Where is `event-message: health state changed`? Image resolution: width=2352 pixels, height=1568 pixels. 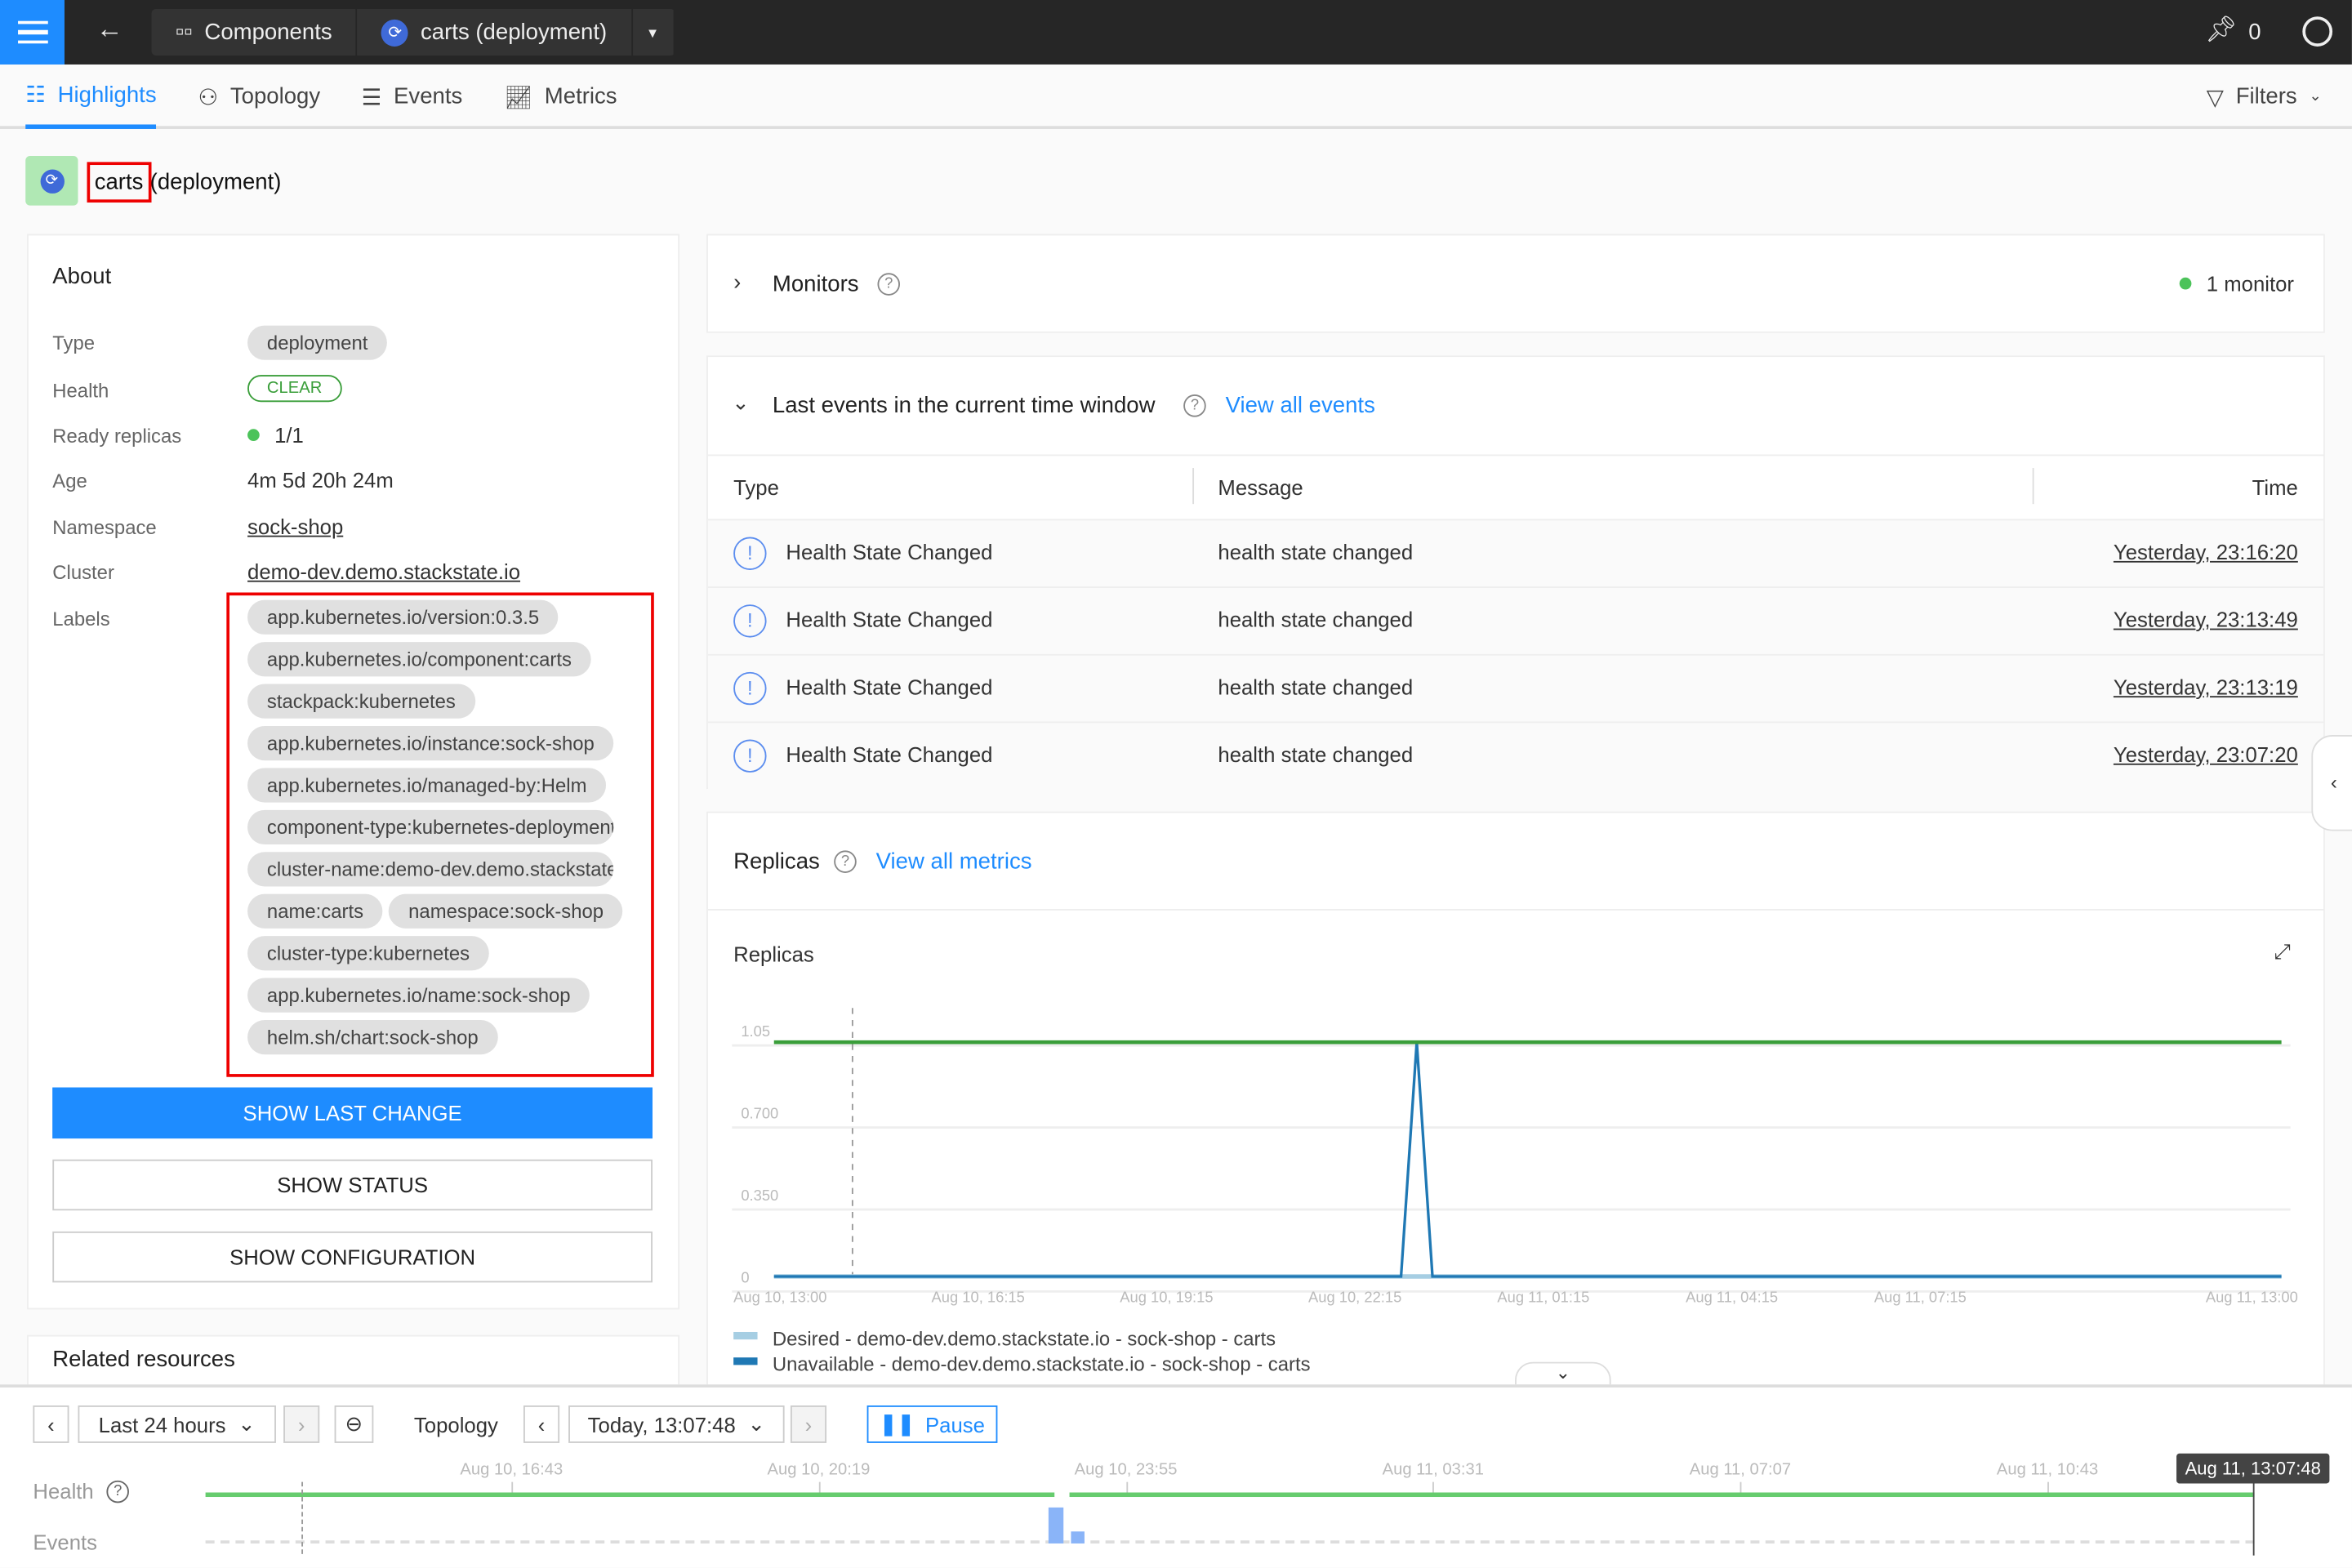 event-message: health state changed is located at coordinates (1316, 754).